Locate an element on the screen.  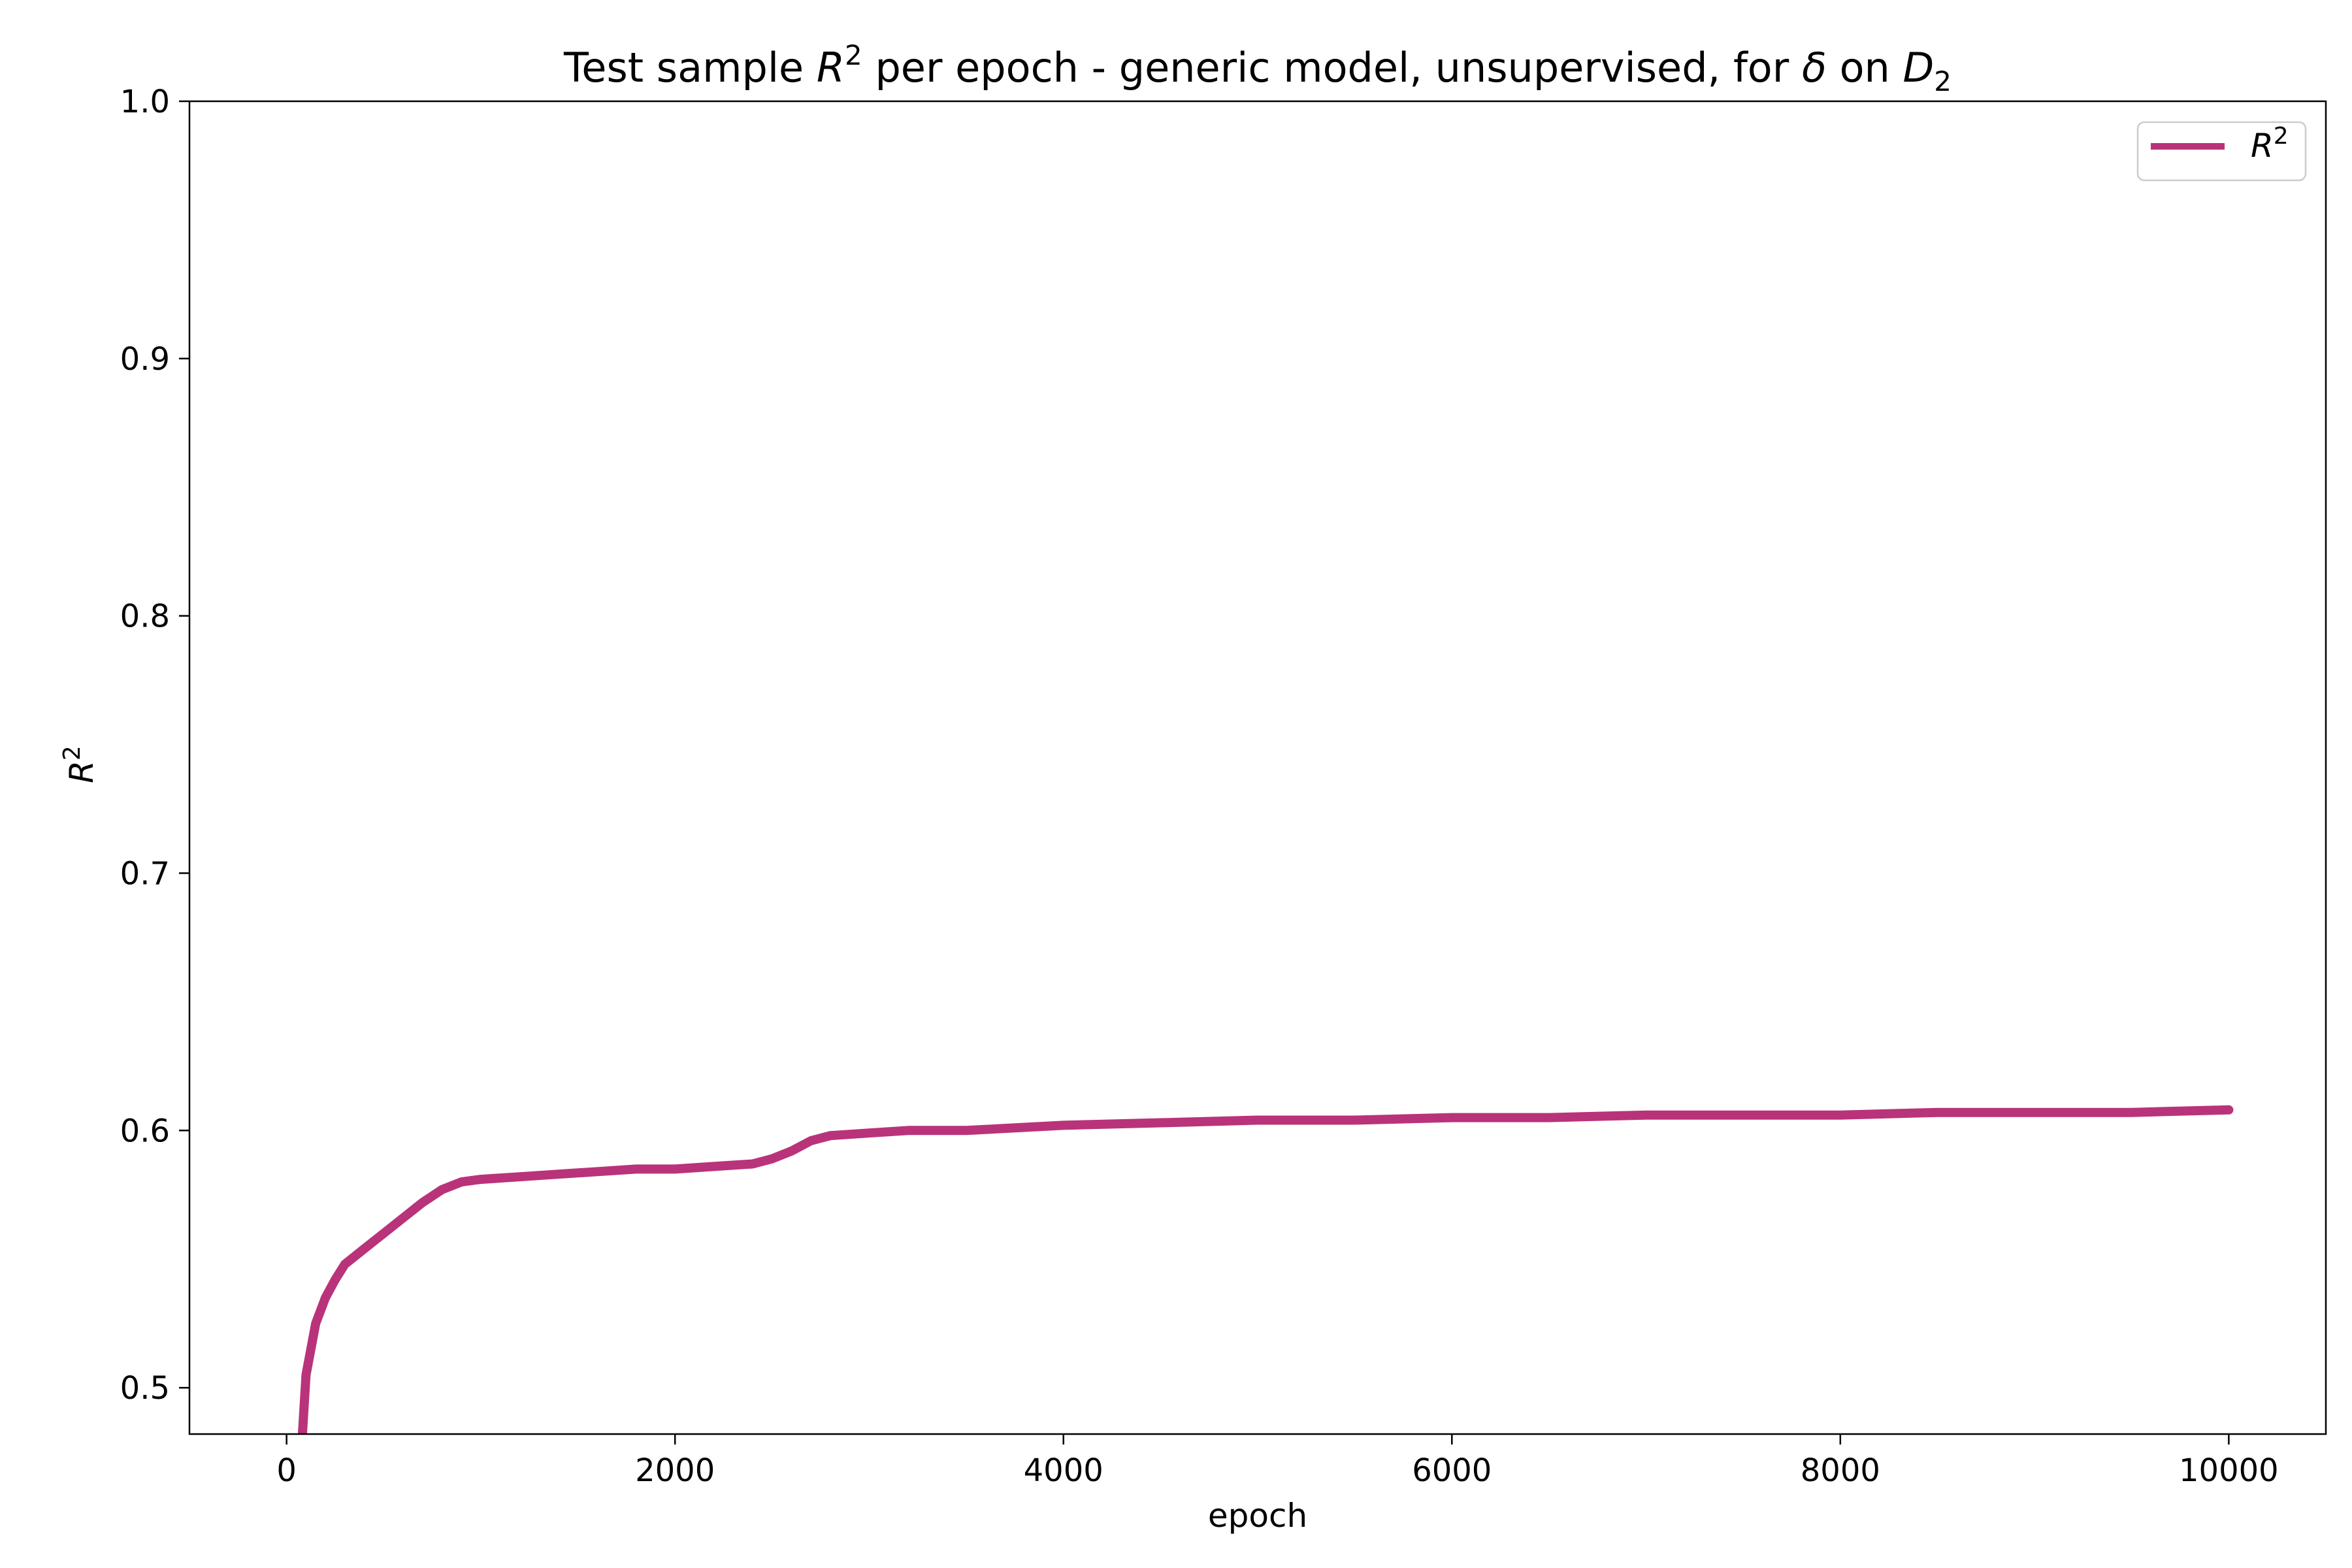
y-tick-label: 0.7 is located at coordinates (145, 873).